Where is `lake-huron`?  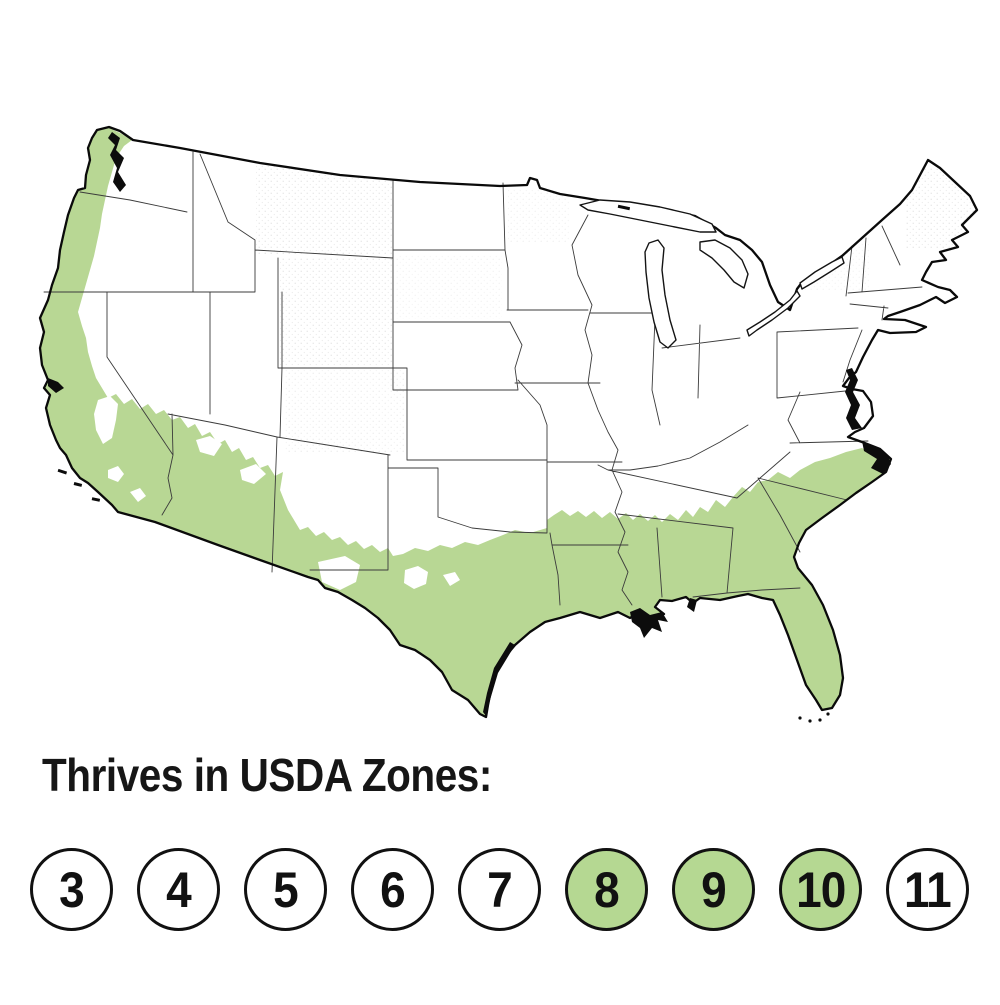 lake-huron is located at coordinates (724, 264).